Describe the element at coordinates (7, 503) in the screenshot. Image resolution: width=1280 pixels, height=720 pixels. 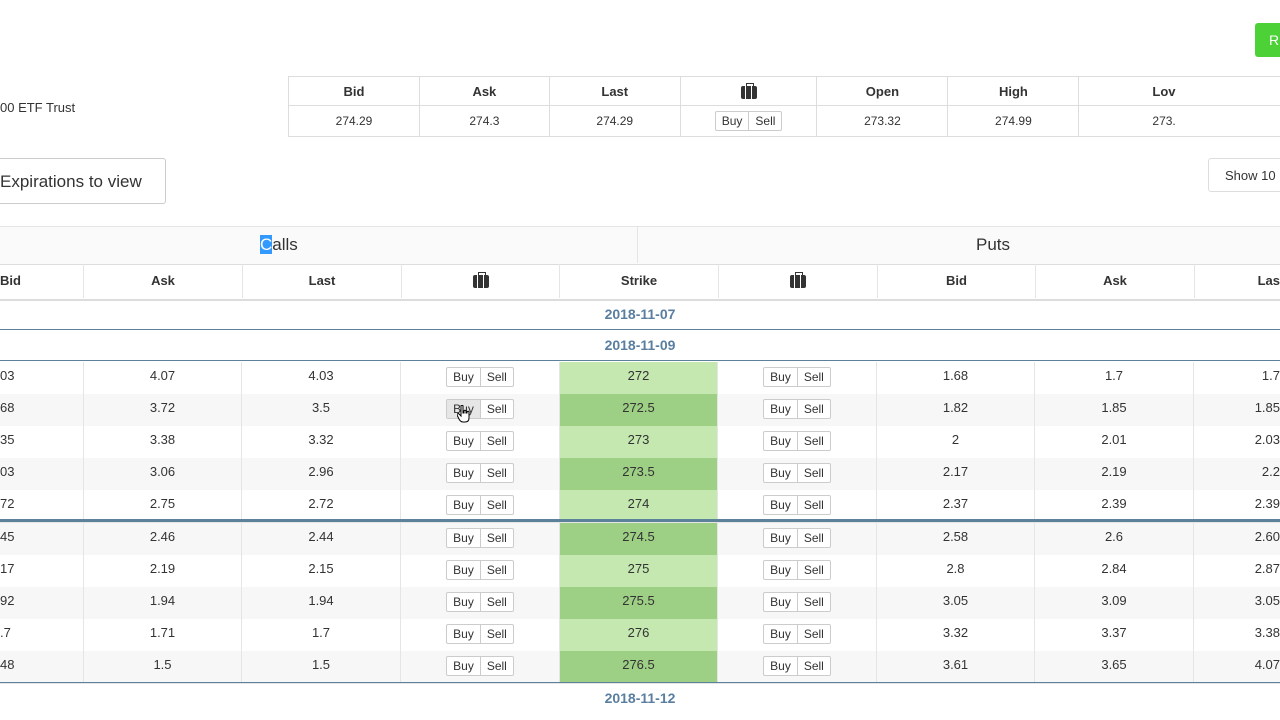
I see `call-bid-cell: 72` at that location.